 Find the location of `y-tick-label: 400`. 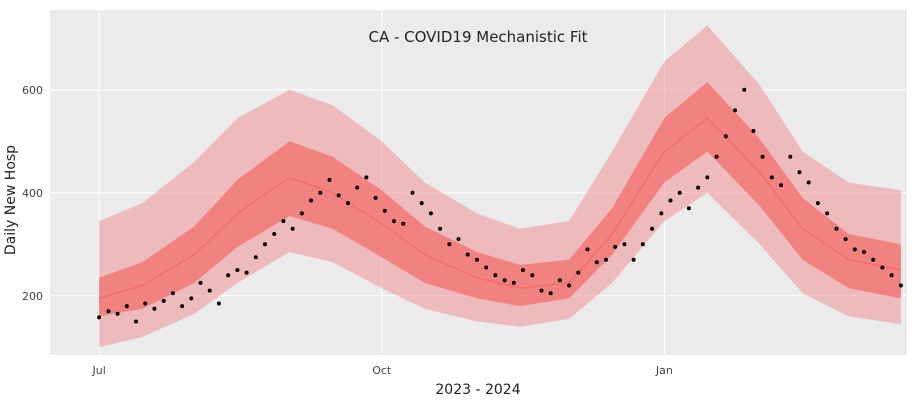

y-tick-label: 400 is located at coordinates (32, 193).